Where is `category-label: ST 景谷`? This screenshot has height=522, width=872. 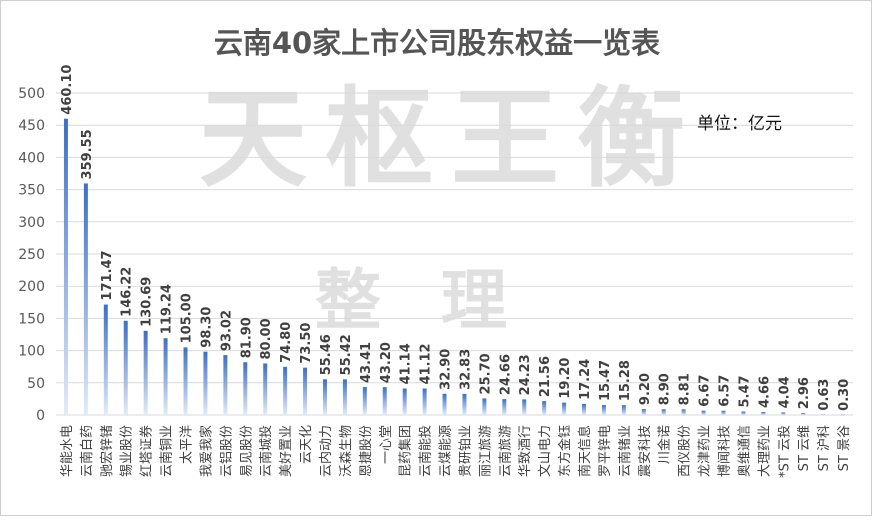
category-label: ST 景谷 is located at coordinates (844, 448).